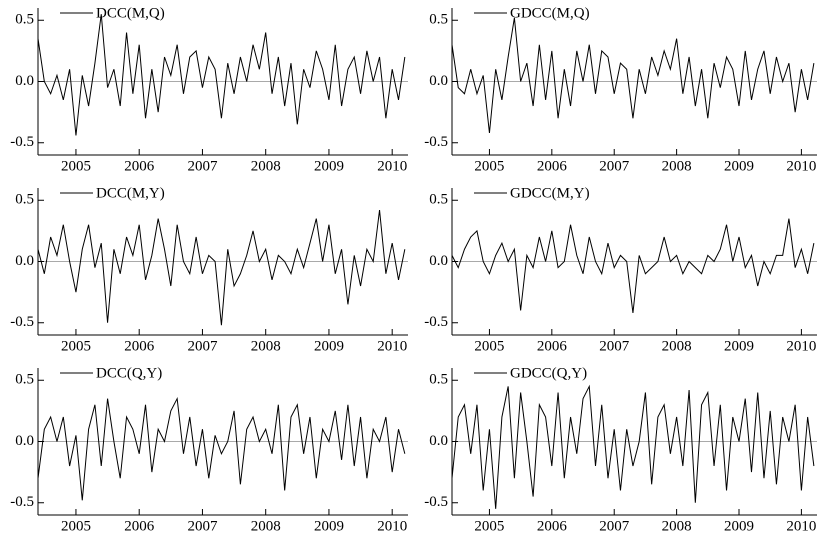  Describe the element at coordinates (550, 193) in the screenshot. I see `legend-label: GDCC(M,Y)` at that location.